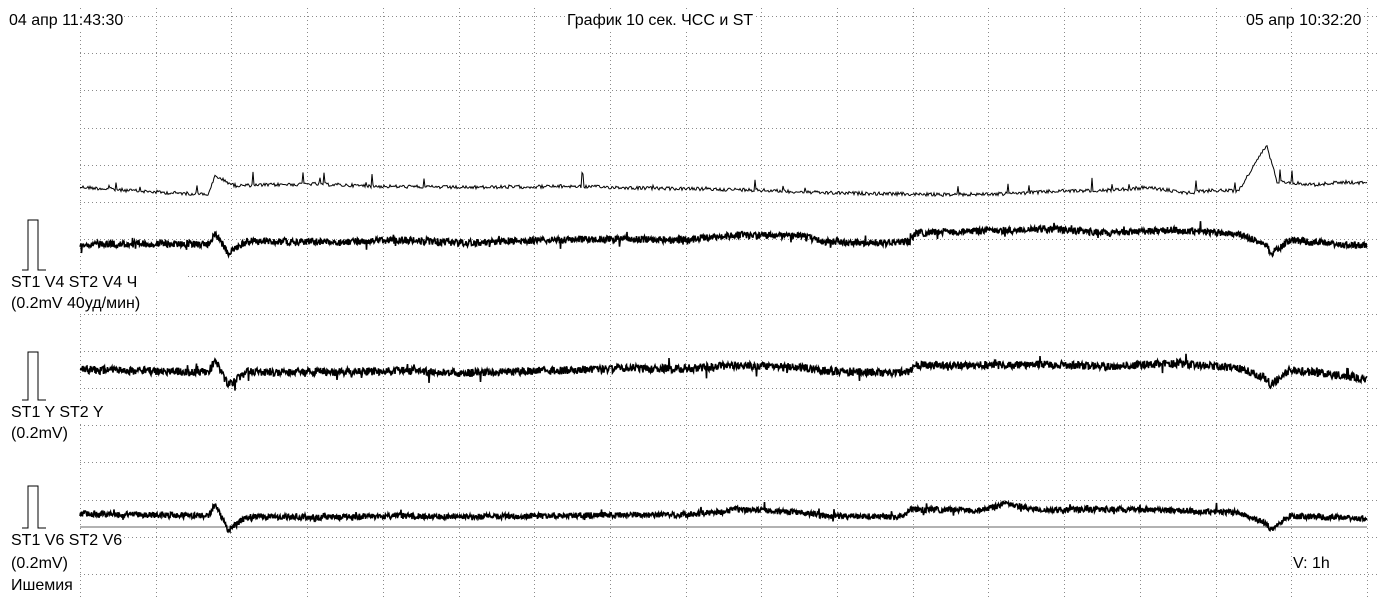  What do you see at coordinates (1311, 564) in the screenshot?
I see `v-scale-label: V: 1h` at bounding box center [1311, 564].